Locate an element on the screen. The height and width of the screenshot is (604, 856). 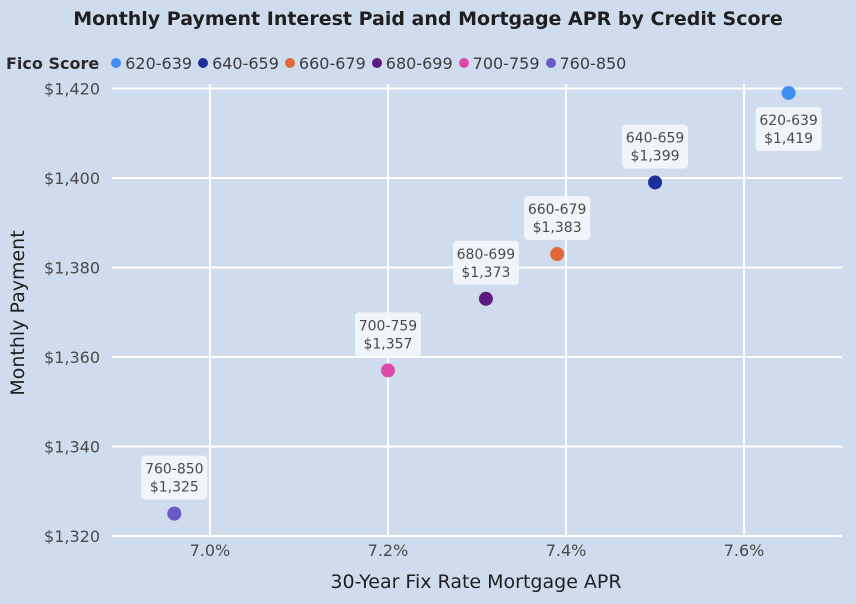
legend-marker-680-699-icon is located at coordinates (376, 63).